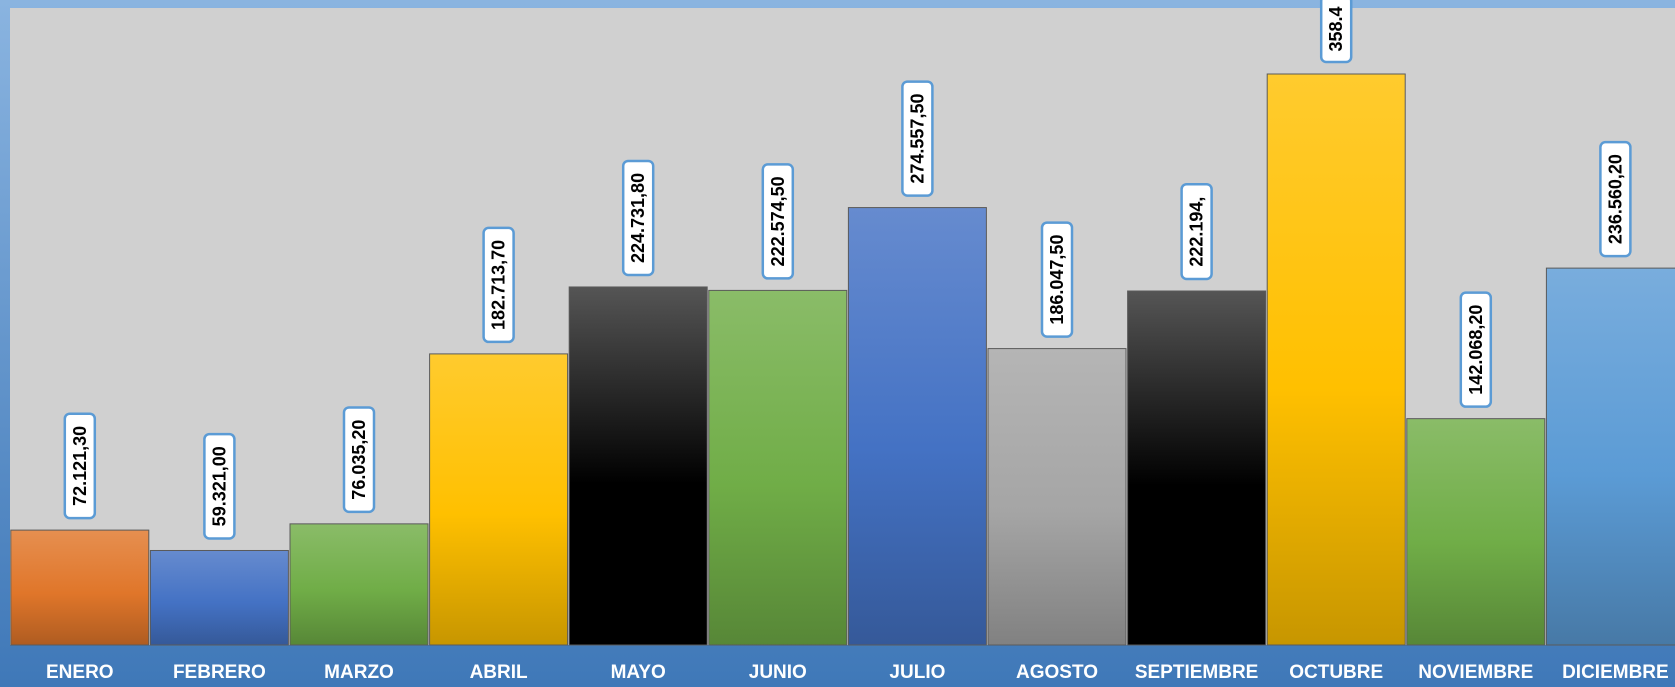  What do you see at coordinates (80, 587) in the screenshot?
I see `bar-enero` at bounding box center [80, 587].